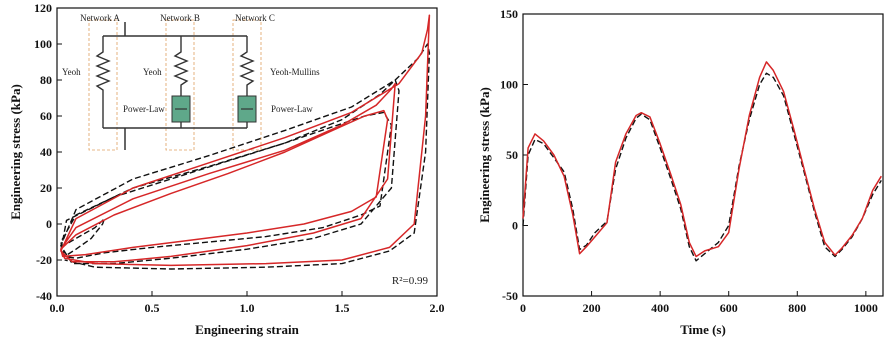 The image size is (893, 344). What do you see at coordinates (515, 226) in the screenshot?
I see `right-y-tick-label: 0` at bounding box center [515, 226].